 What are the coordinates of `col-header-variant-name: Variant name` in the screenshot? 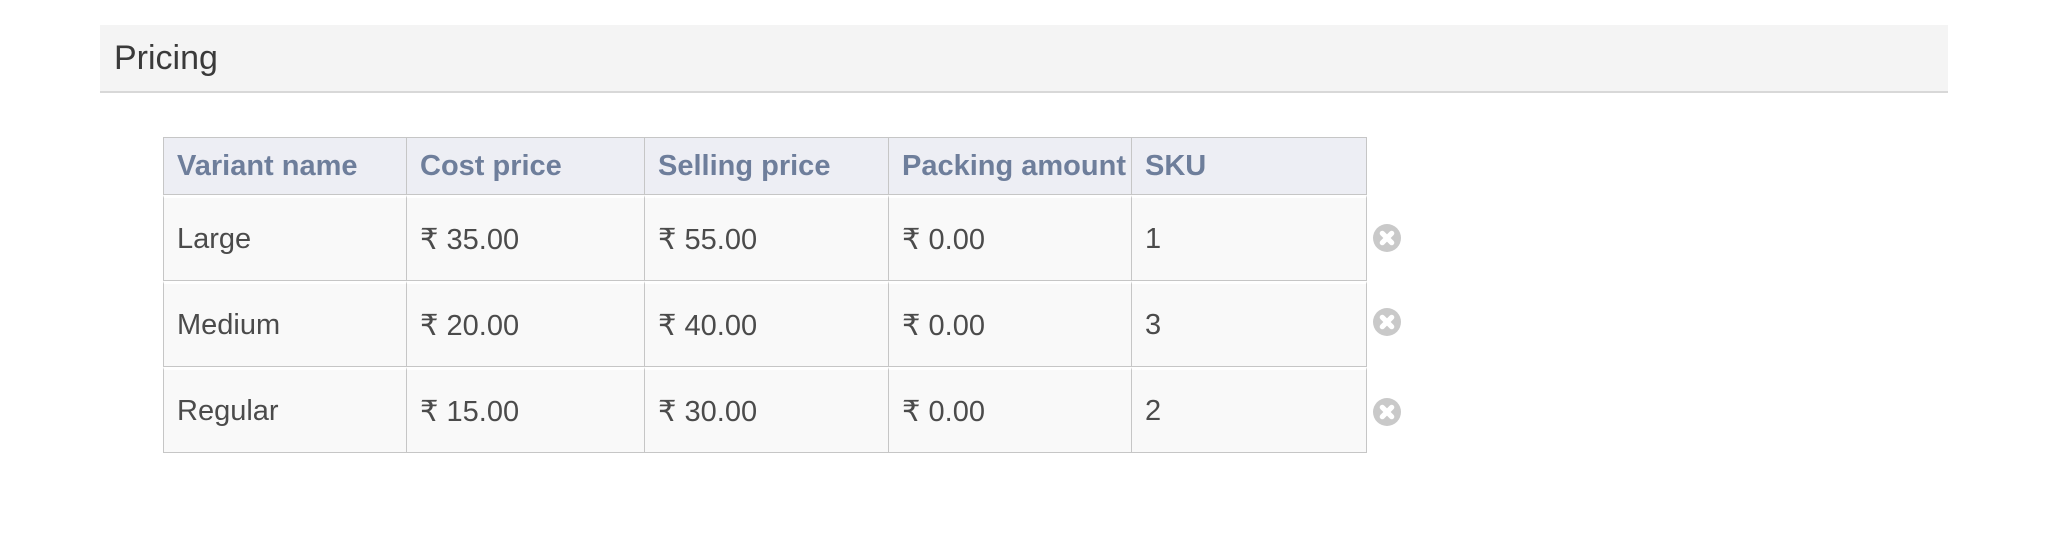 It's located at (284, 166).